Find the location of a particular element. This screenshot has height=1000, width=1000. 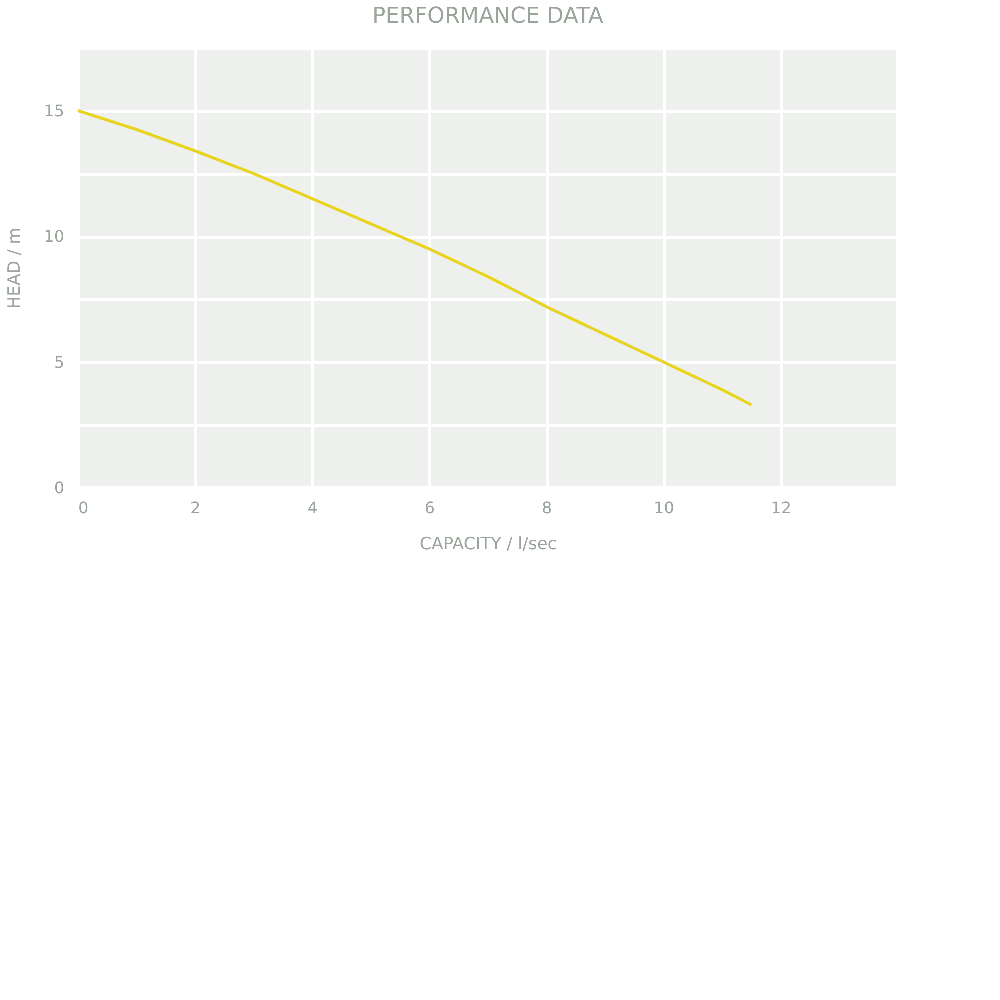

x-tick-label: 10 is located at coordinates (664, 508).